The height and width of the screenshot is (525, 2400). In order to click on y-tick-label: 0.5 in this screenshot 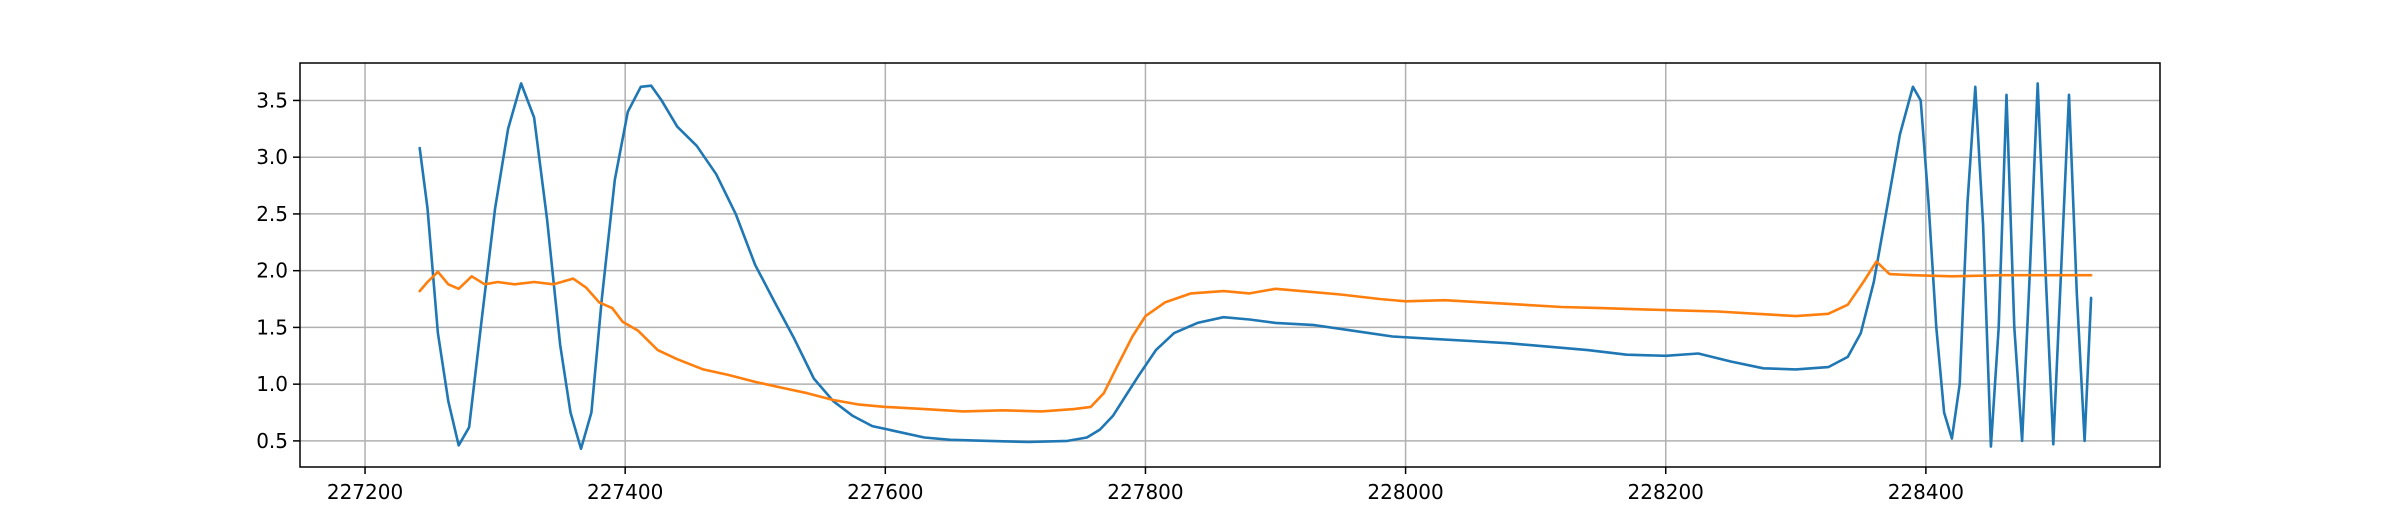, I will do `click(272, 441)`.